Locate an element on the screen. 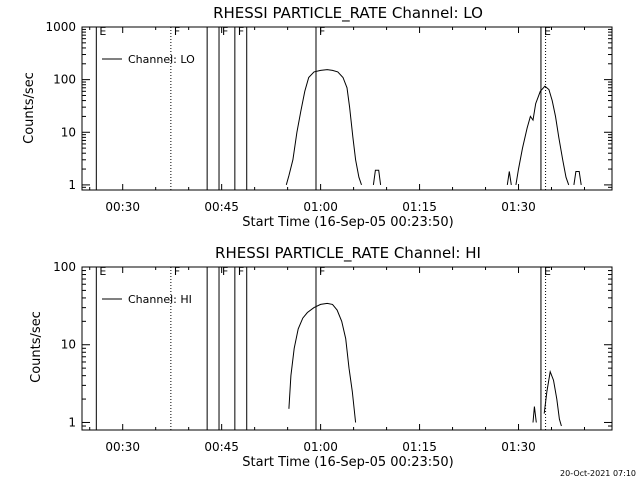 The width and height of the screenshot is (640, 480). legend-label: Channel: LO is located at coordinates (161, 59).